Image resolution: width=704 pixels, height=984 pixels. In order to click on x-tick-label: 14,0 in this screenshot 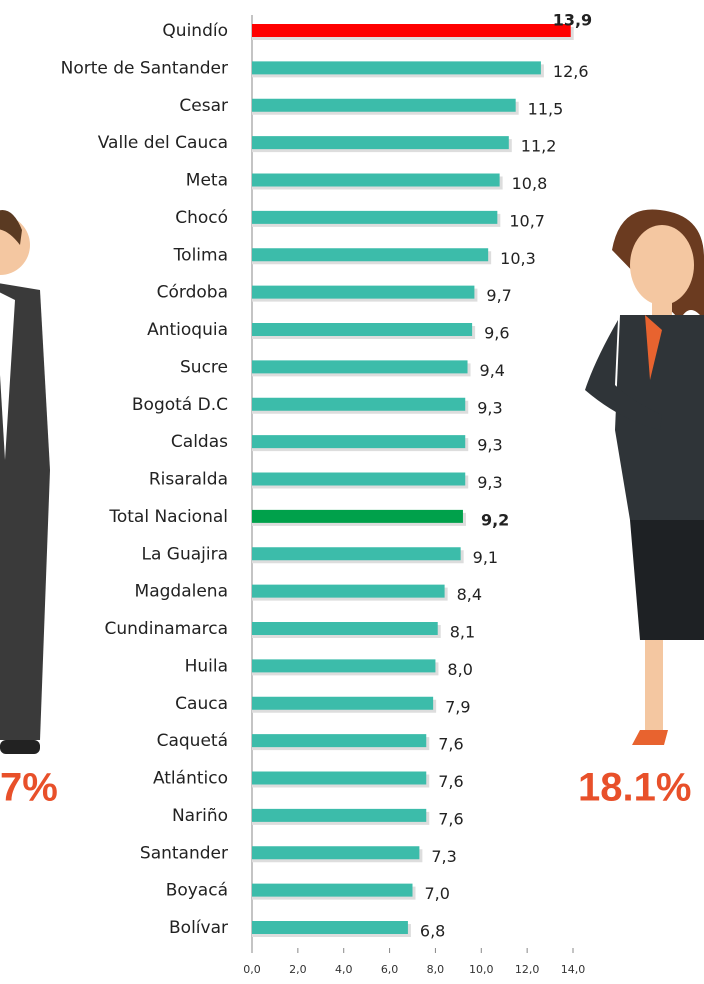, I will do `click(573, 969)`.